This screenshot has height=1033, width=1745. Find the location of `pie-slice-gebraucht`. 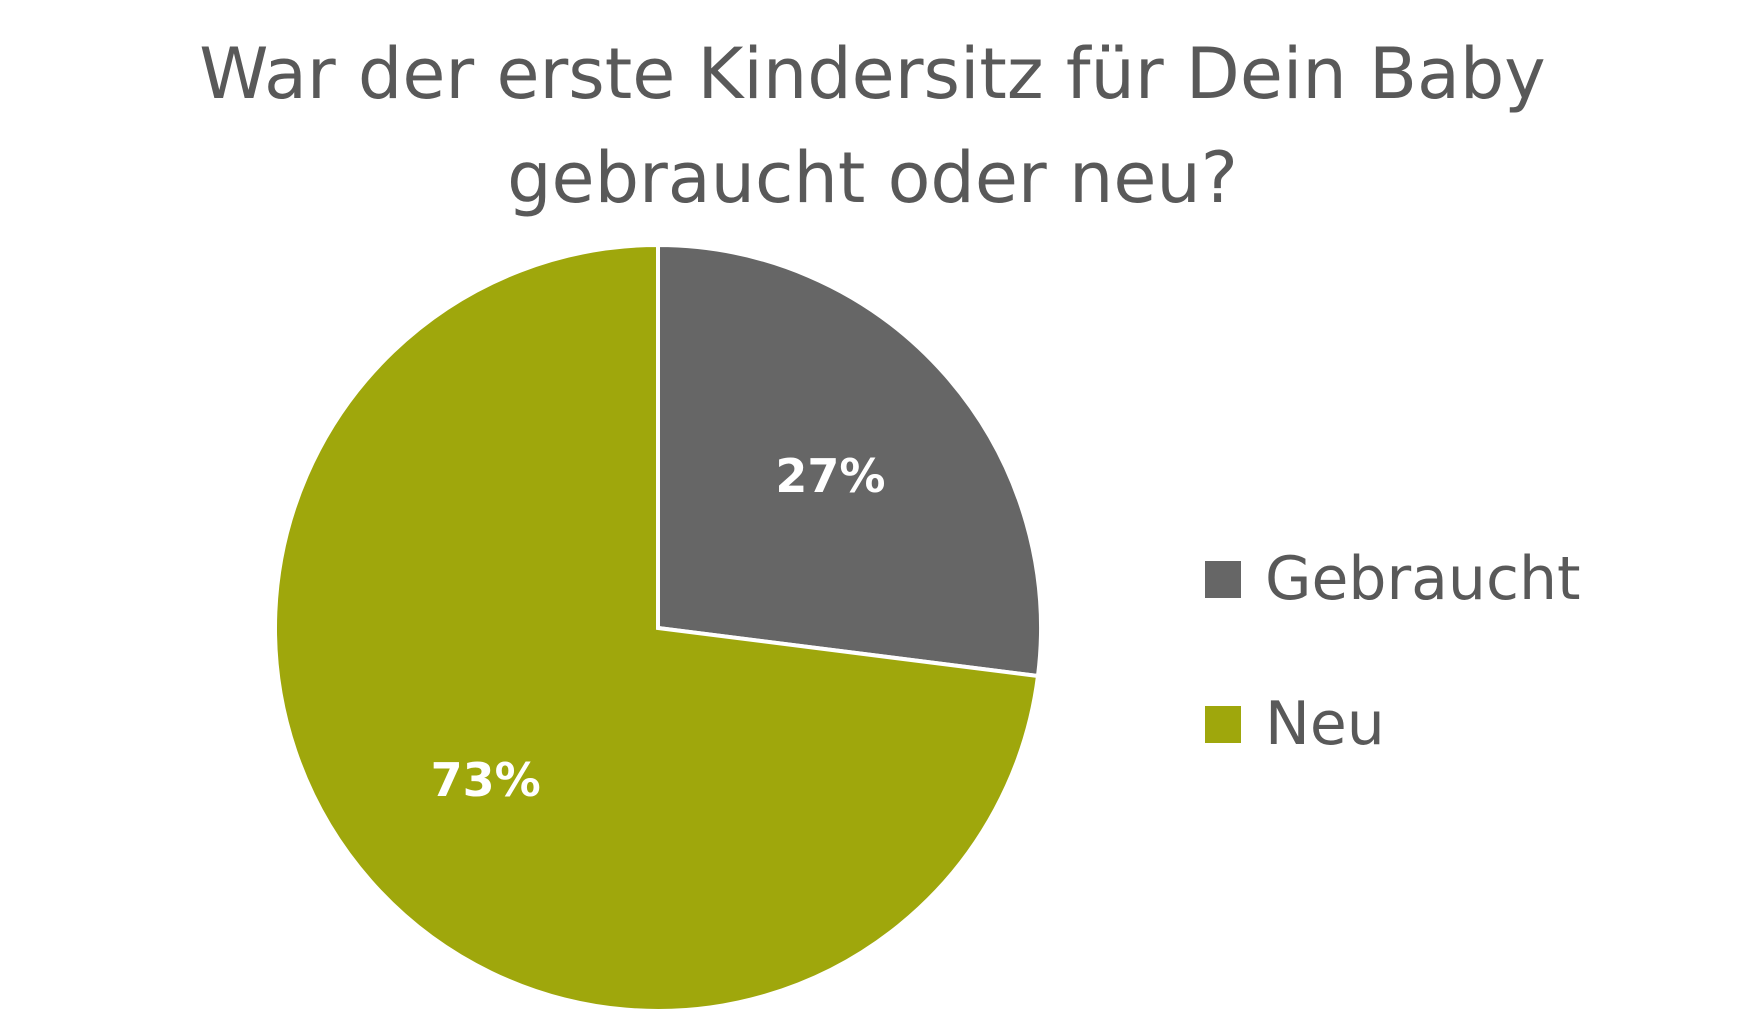

pie-slice-gebraucht is located at coordinates (849, 460).